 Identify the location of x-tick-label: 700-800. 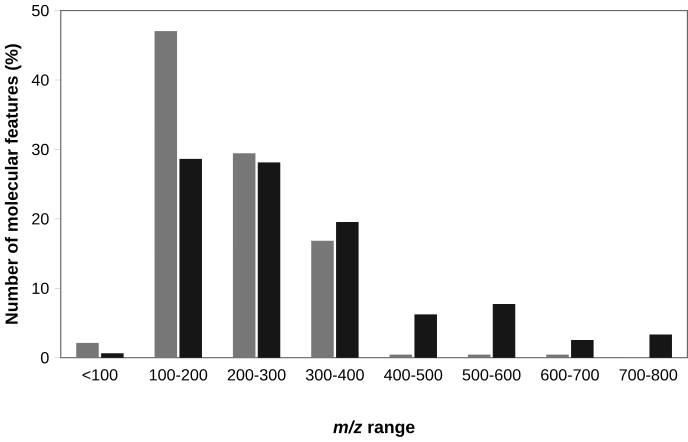
(648, 375).